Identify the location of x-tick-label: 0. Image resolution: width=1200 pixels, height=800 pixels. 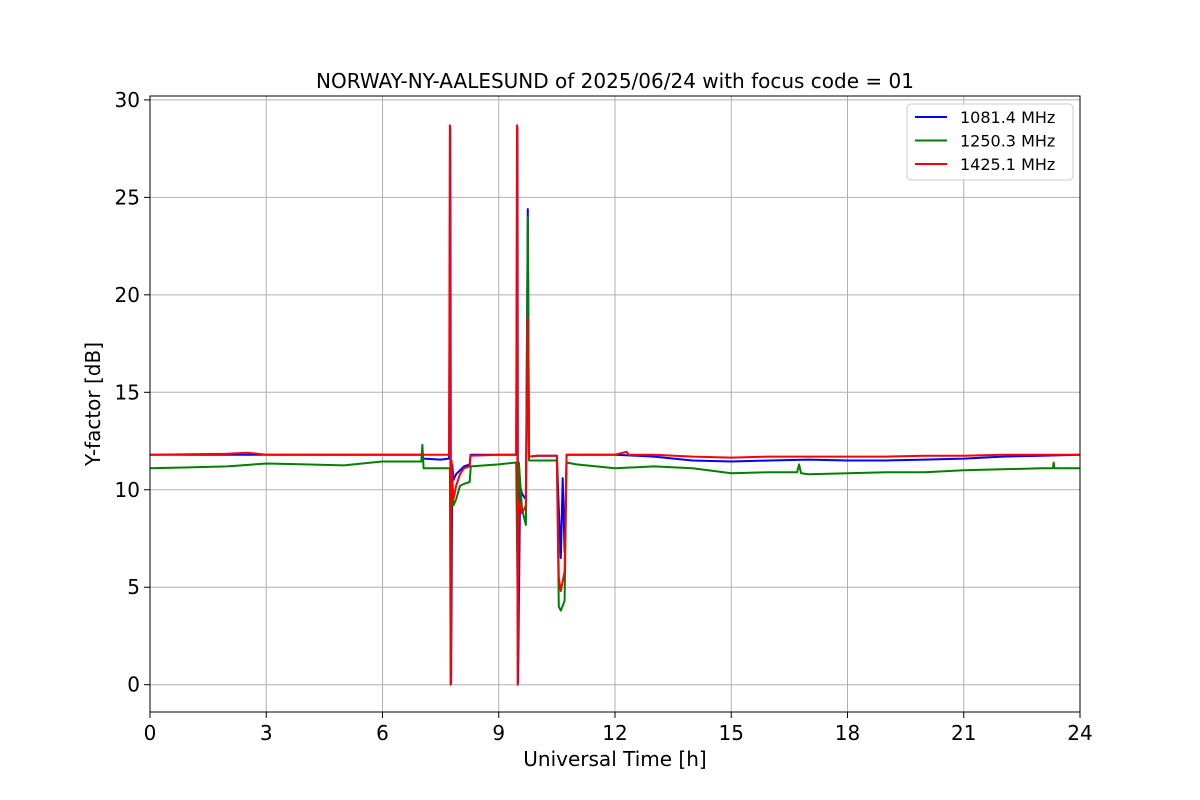
(150, 733).